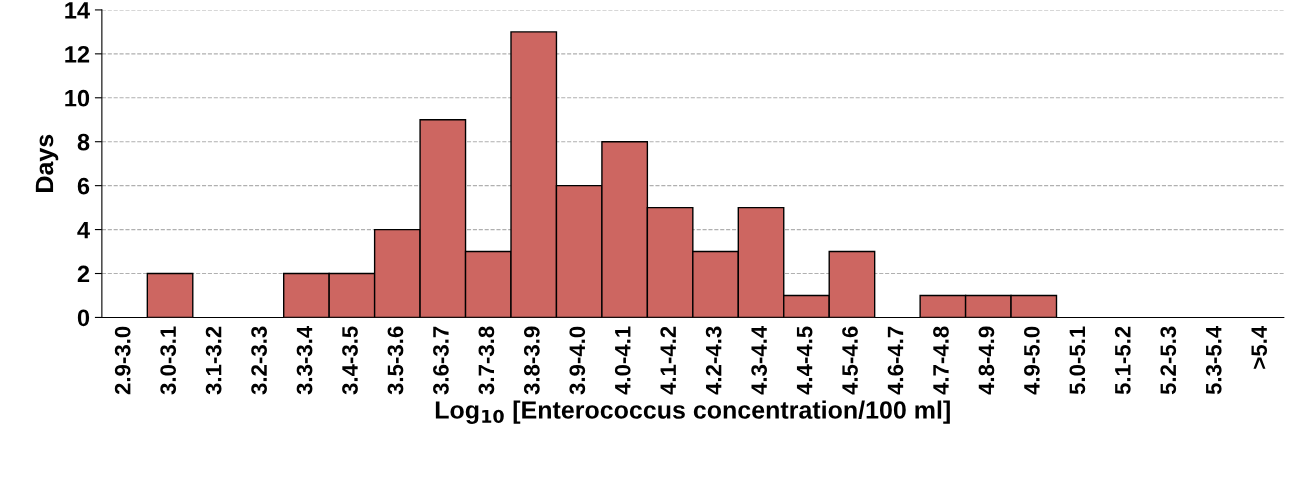  Describe the element at coordinates (531, 360) in the screenshot. I see `x-tick-label: 3.8-3.9` at that location.